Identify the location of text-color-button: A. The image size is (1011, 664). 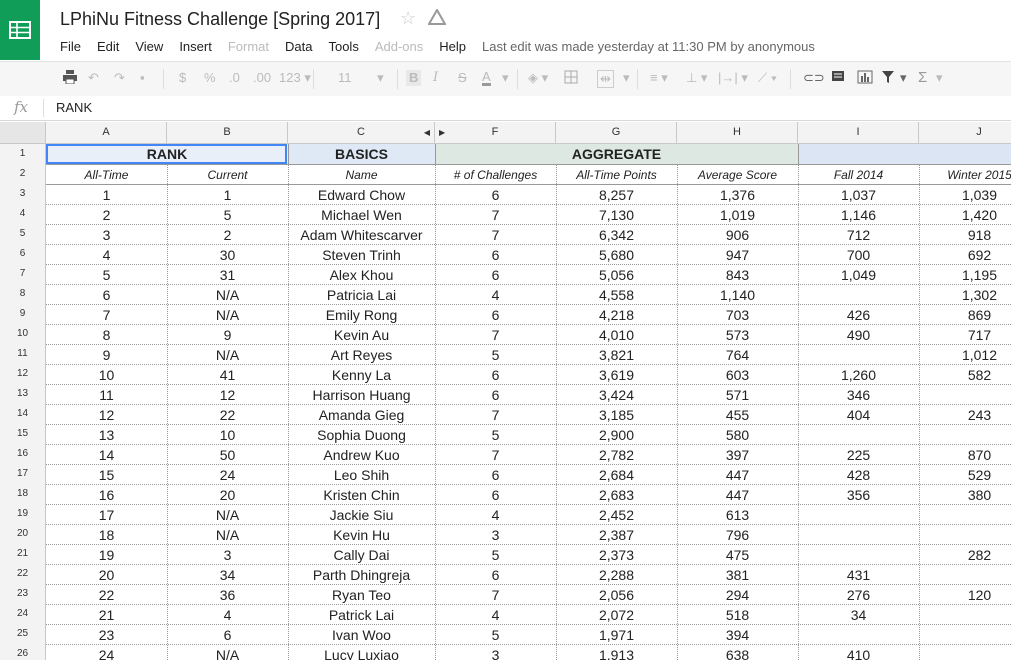
(486, 77).